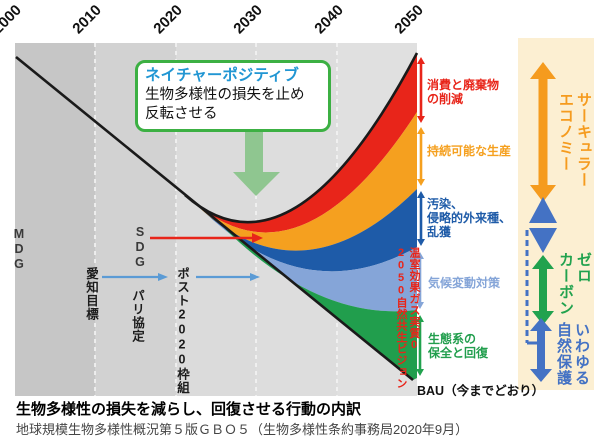  I want to click on label-pollution-line1: 汚染、, so click(445, 204).